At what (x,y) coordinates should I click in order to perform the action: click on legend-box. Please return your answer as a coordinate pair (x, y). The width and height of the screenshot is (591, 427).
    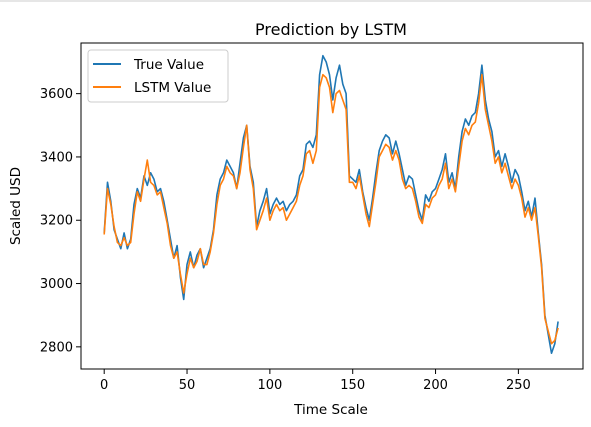
    Looking at the image, I should click on (158, 76).